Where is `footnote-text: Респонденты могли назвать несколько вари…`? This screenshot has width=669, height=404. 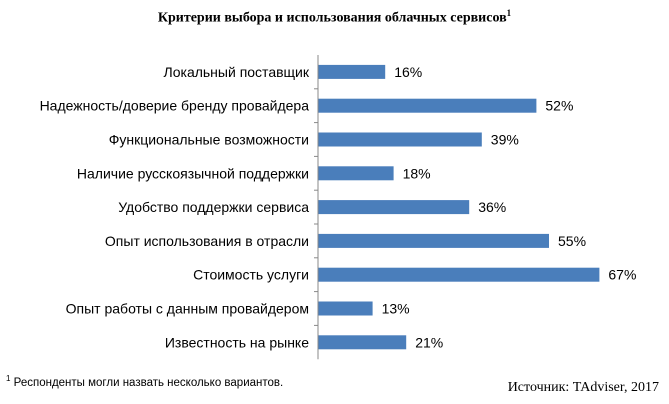
footnote-text: Респонденты могли назвать несколько вари… is located at coordinates (148, 382).